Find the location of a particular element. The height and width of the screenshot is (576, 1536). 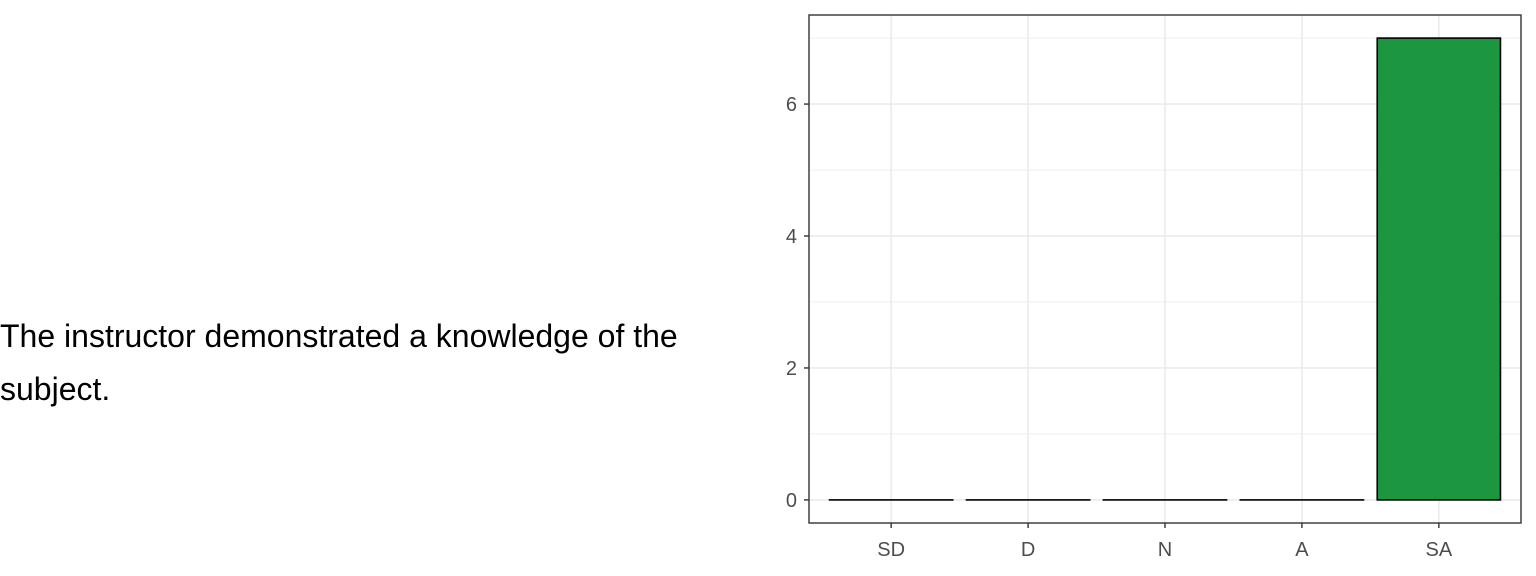

y-axis: 0 2 4 6 is located at coordinates (797, 303).